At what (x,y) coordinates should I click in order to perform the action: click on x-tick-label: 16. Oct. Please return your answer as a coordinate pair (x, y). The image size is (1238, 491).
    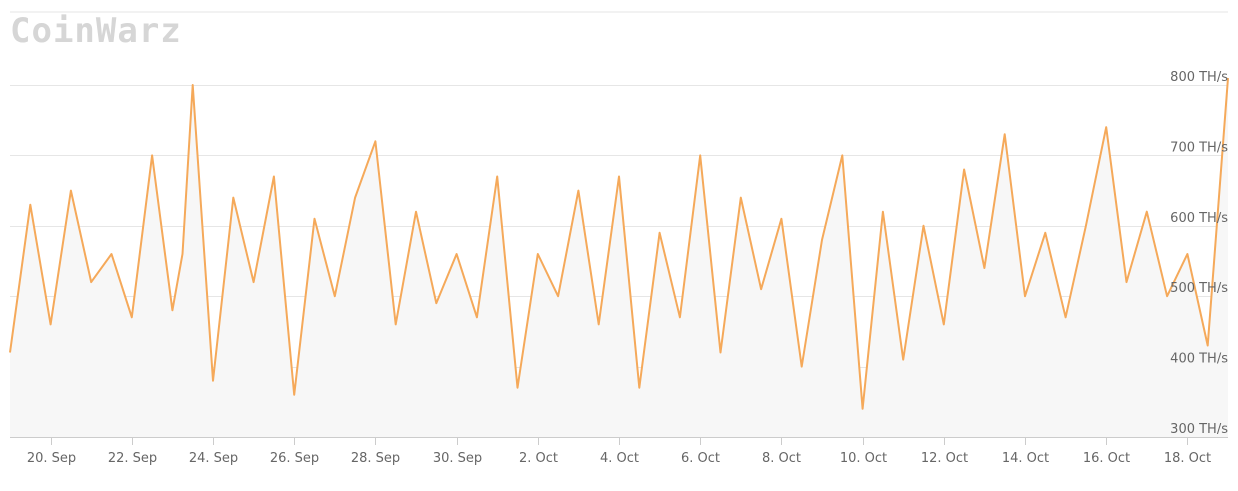
    Looking at the image, I should click on (1106, 458).